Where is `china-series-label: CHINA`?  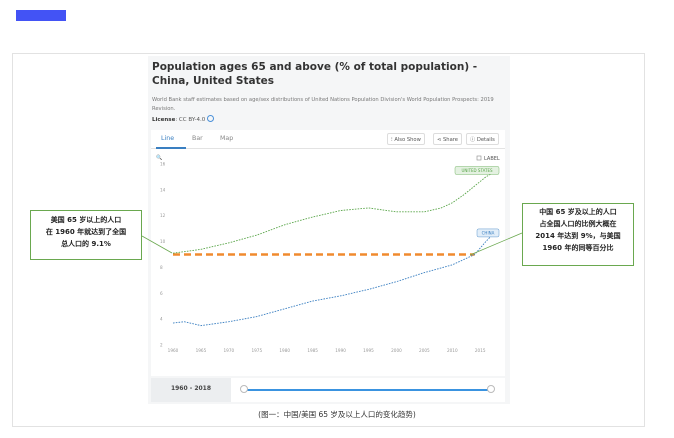 china-series-label: CHINA is located at coordinates (488, 233).